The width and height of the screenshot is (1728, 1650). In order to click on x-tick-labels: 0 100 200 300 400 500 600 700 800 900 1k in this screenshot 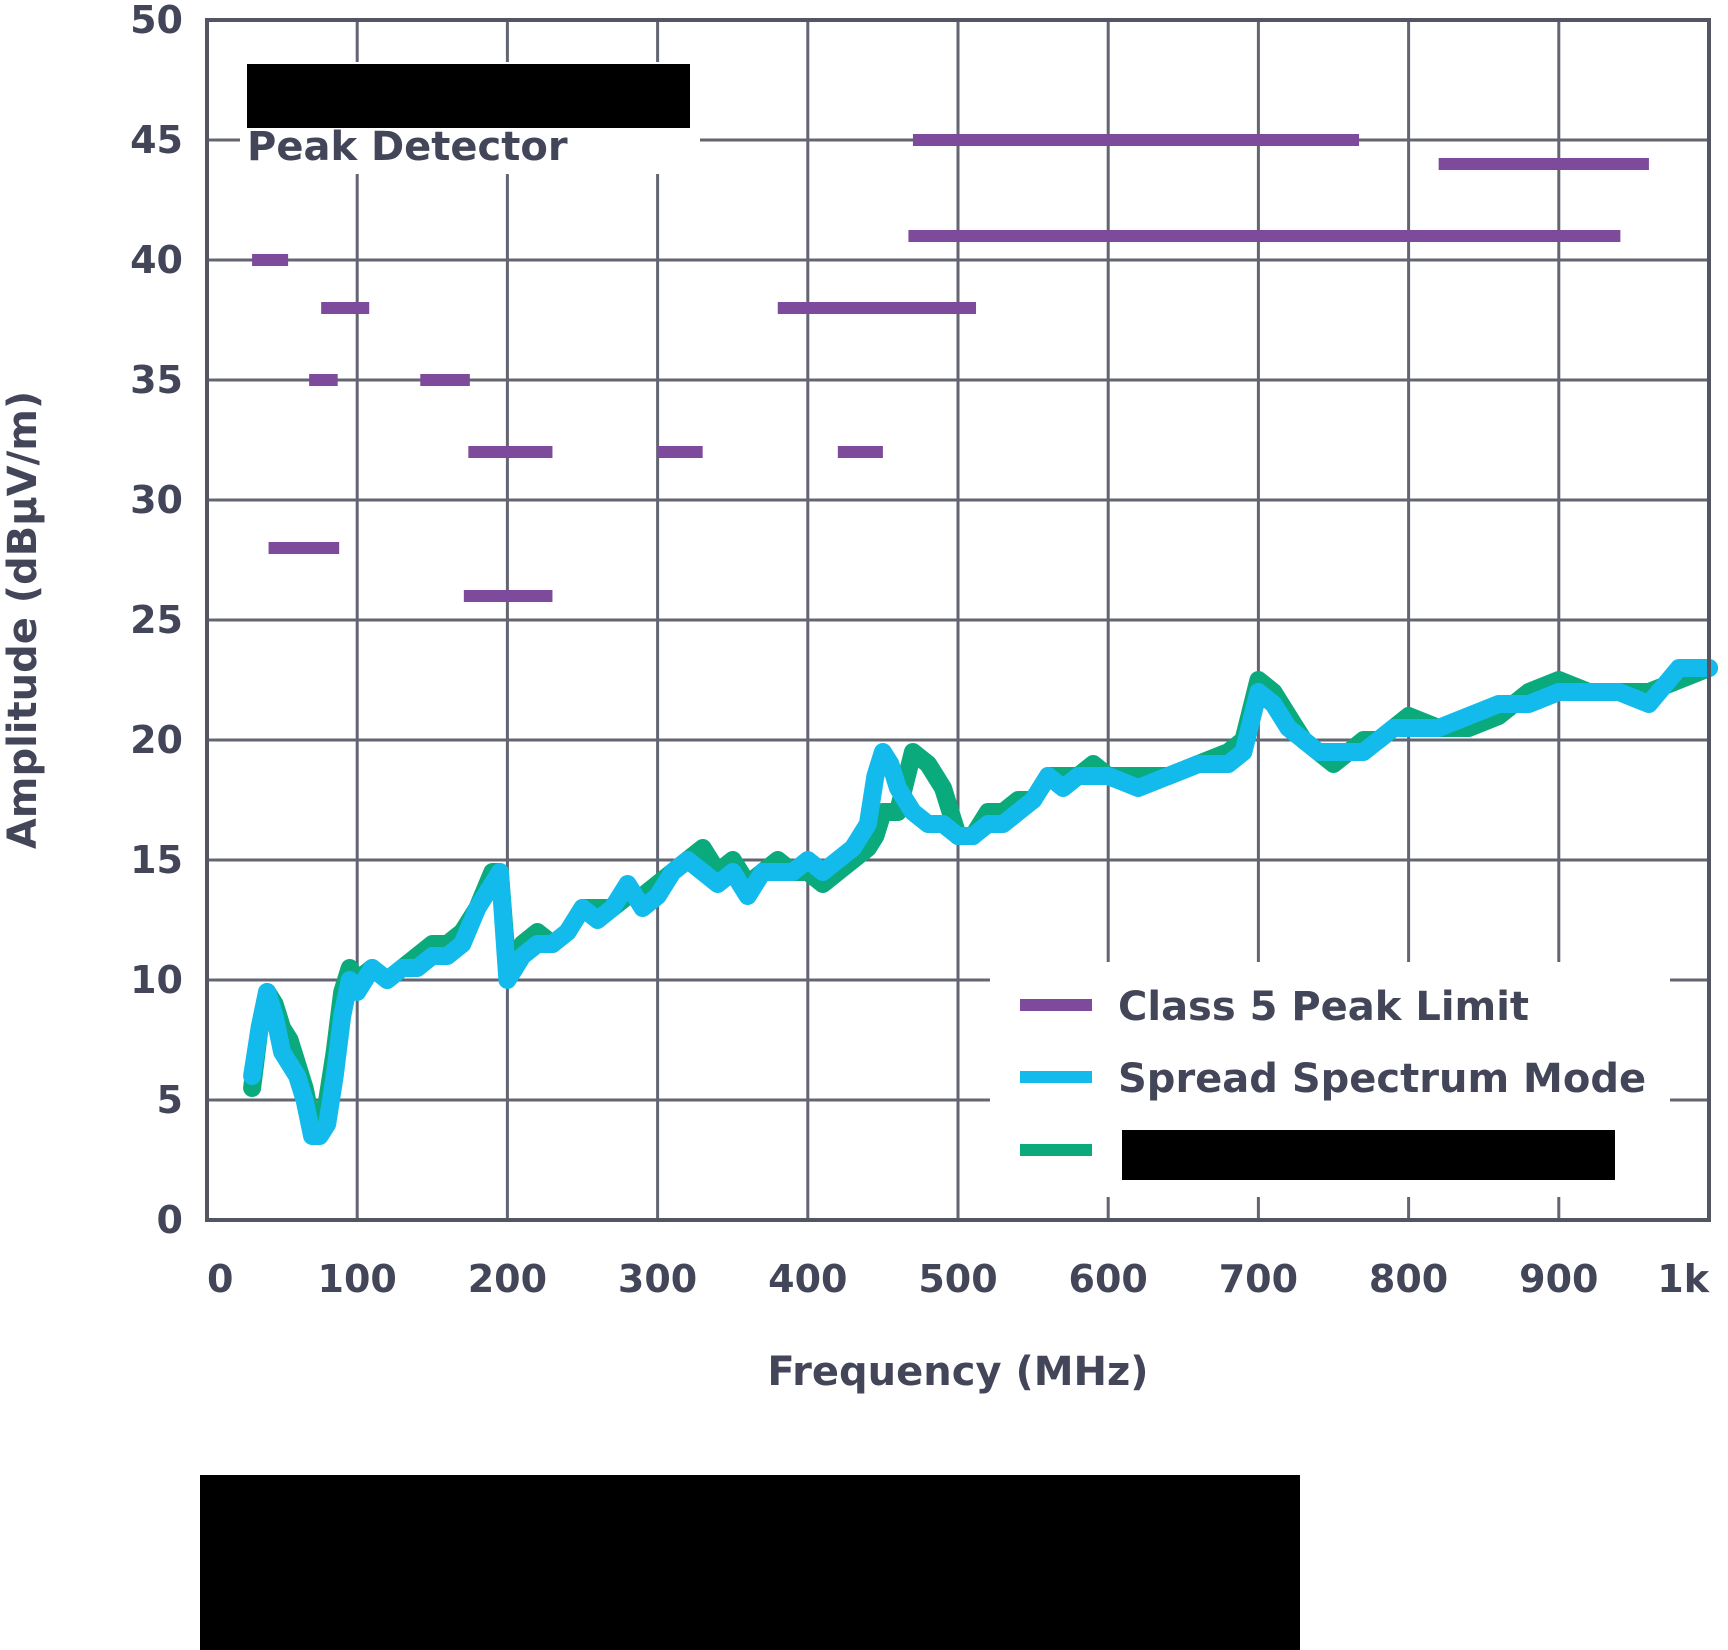, I will do `click(958, 1279)`.